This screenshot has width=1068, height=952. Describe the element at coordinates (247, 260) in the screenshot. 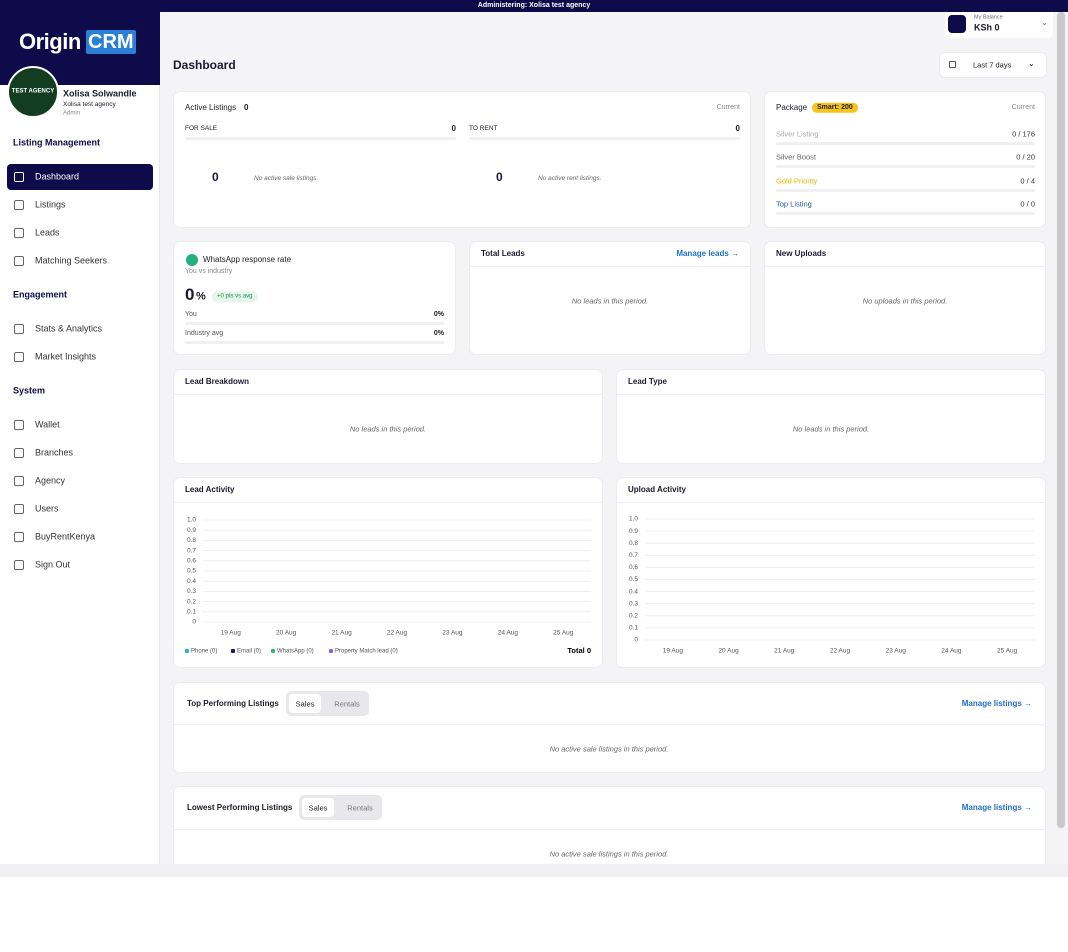

I see `card-title: WhatsApp response rate` at that location.